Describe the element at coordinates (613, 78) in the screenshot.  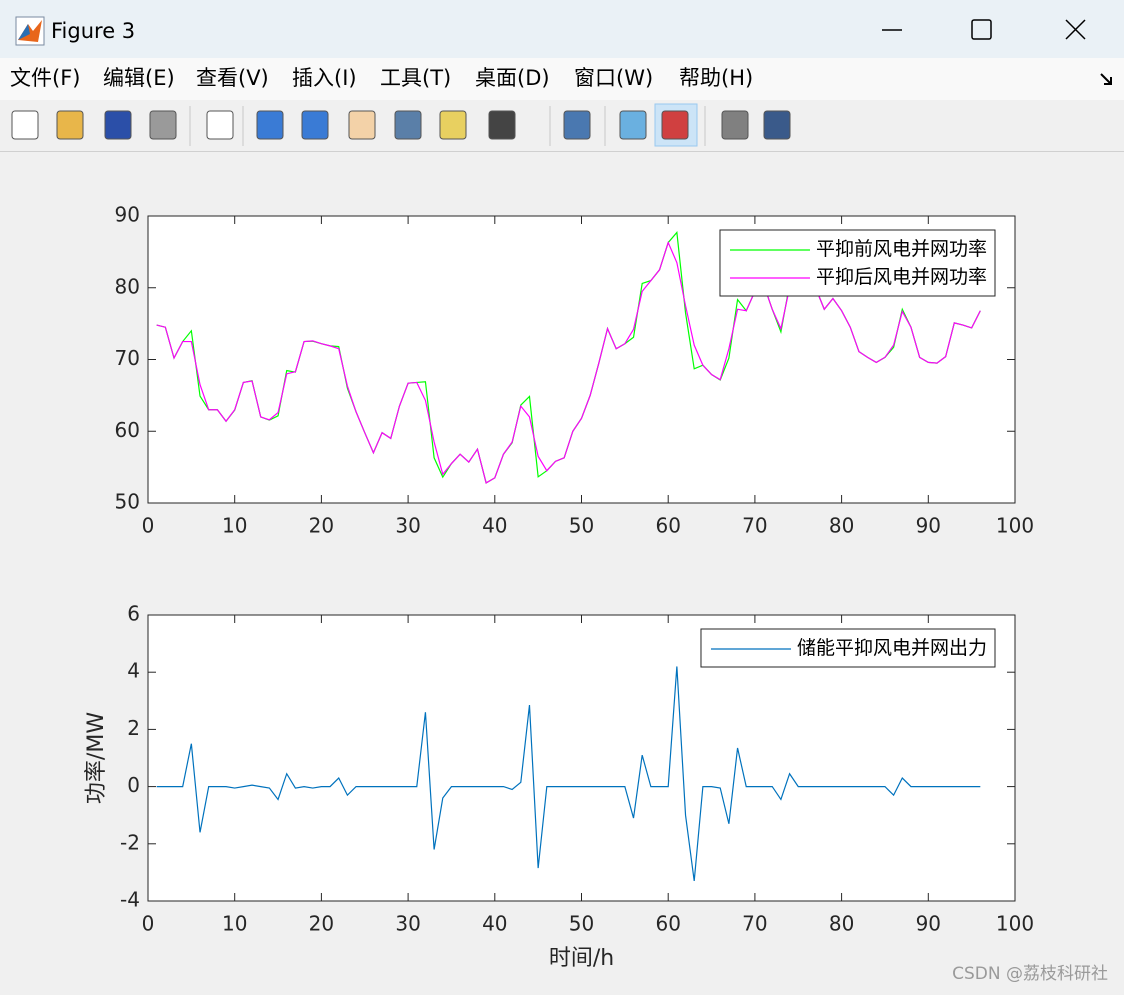
I see `menu-item: 窗口(W)` at that location.